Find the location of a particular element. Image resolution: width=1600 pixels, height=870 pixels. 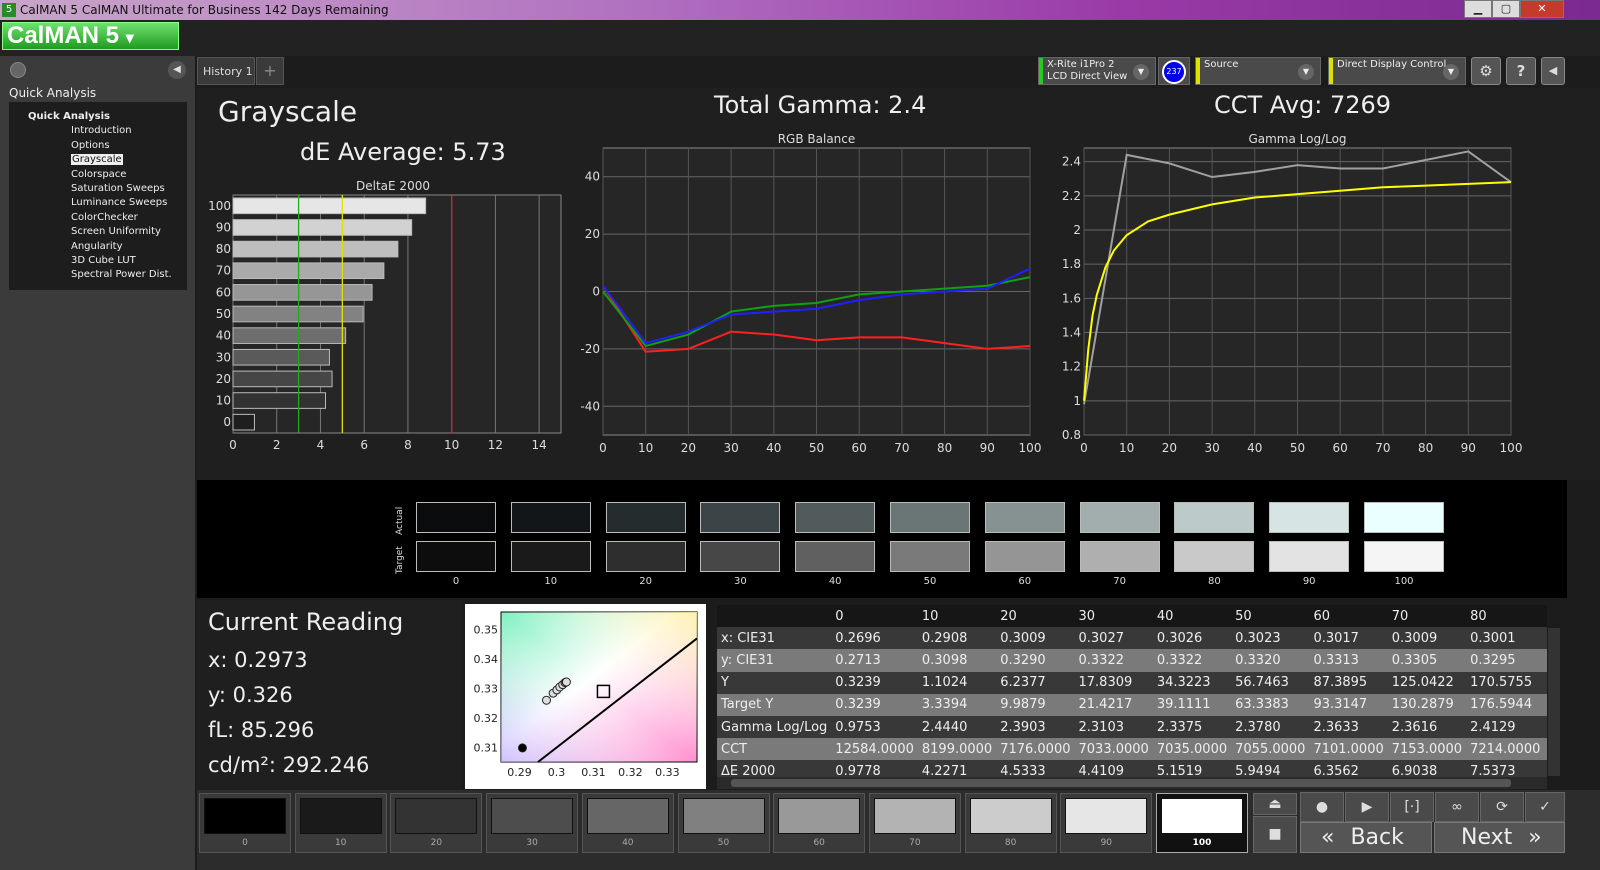

vertical-scrollbar is located at coordinates (1554, 702).